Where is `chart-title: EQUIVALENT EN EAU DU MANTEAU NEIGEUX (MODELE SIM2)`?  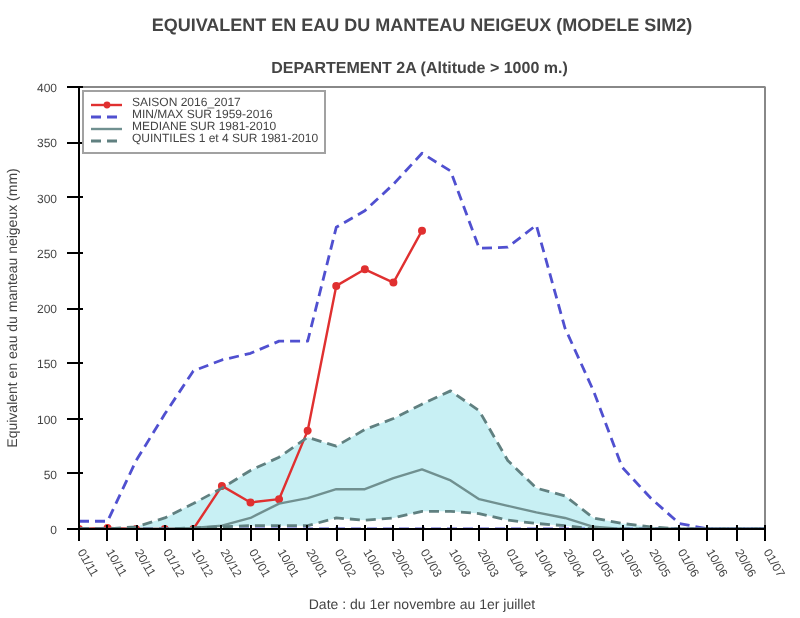
chart-title: EQUIVALENT EN EAU DU MANTEAU NEIGEUX (MODELE SIM2) is located at coordinates (422, 25).